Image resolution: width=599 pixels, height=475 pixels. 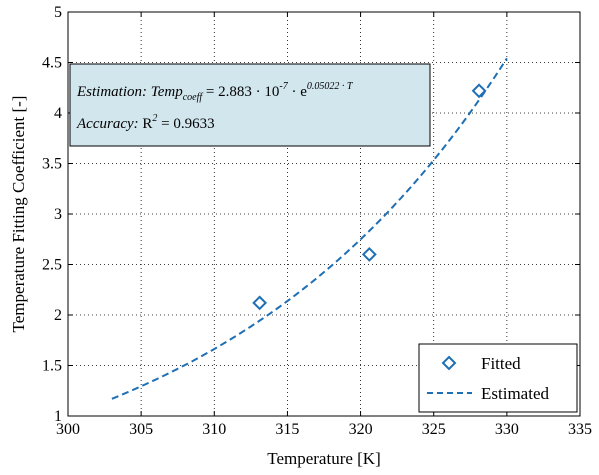 I want to click on accuracy-label: Accuracy:, so click(x=107, y=124).